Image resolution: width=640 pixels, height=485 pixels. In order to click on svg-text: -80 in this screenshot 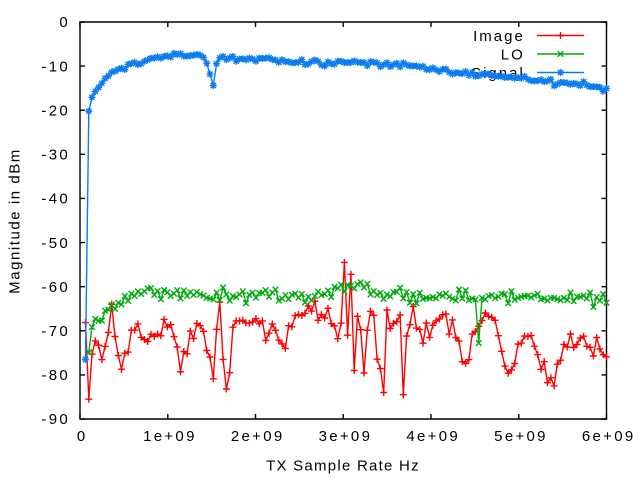, I will do `click(55, 375)`.